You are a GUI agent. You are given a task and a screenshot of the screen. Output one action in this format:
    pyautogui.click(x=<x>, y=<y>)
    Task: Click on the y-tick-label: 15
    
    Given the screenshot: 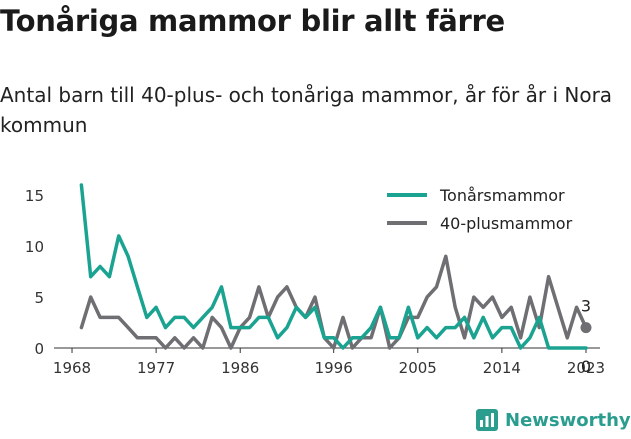 What is the action you would take?
    pyautogui.click(x=34, y=196)
    